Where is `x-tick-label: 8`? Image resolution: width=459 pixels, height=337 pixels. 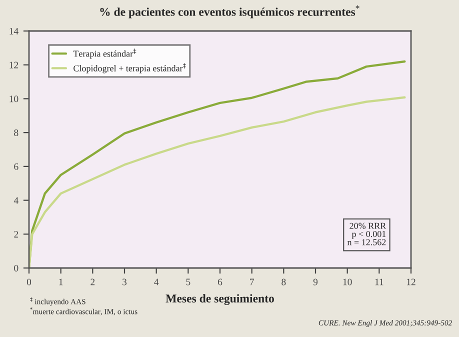
x-tick-label: 8 is located at coordinates (284, 282).